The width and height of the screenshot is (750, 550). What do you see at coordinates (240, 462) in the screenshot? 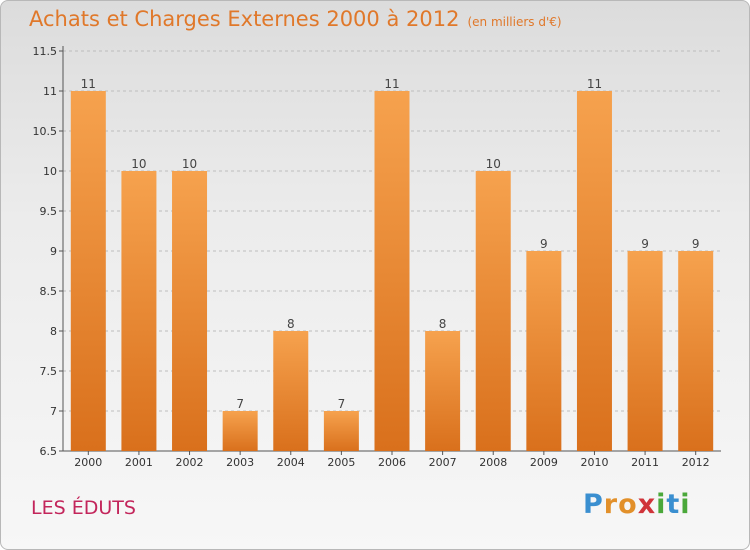
I see `x-tick-label: 2003` at bounding box center [240, 462].